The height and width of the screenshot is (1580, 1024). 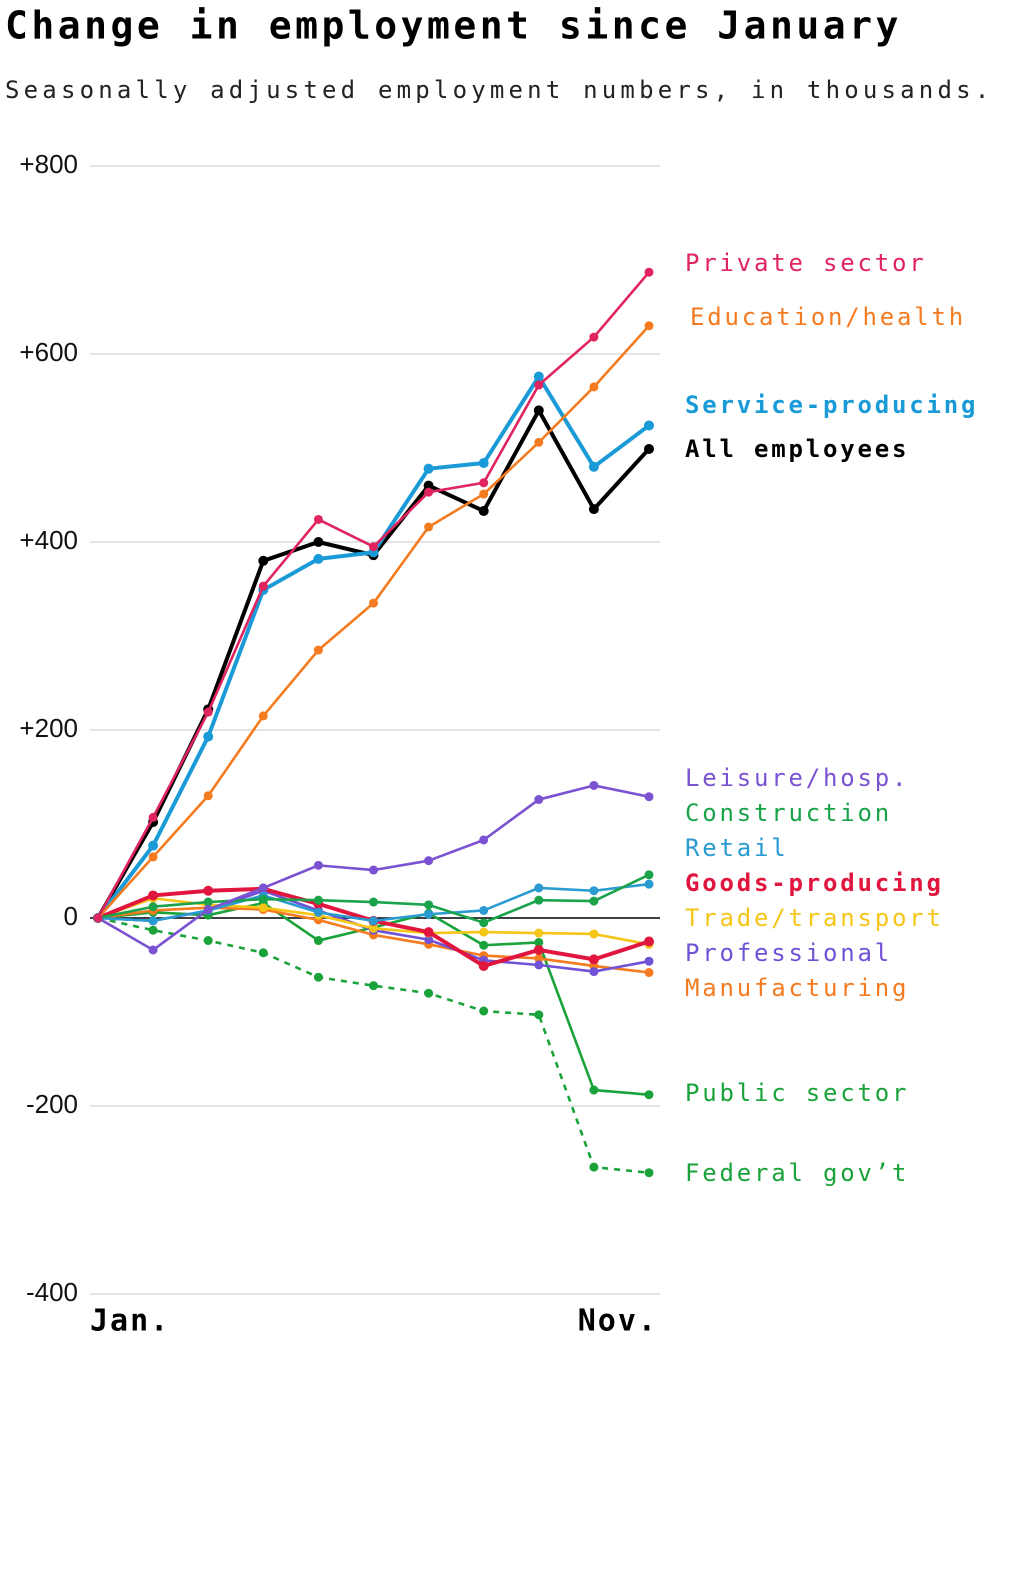 I want to click on legend-label: Public sector, so click(x=797, y=1093).